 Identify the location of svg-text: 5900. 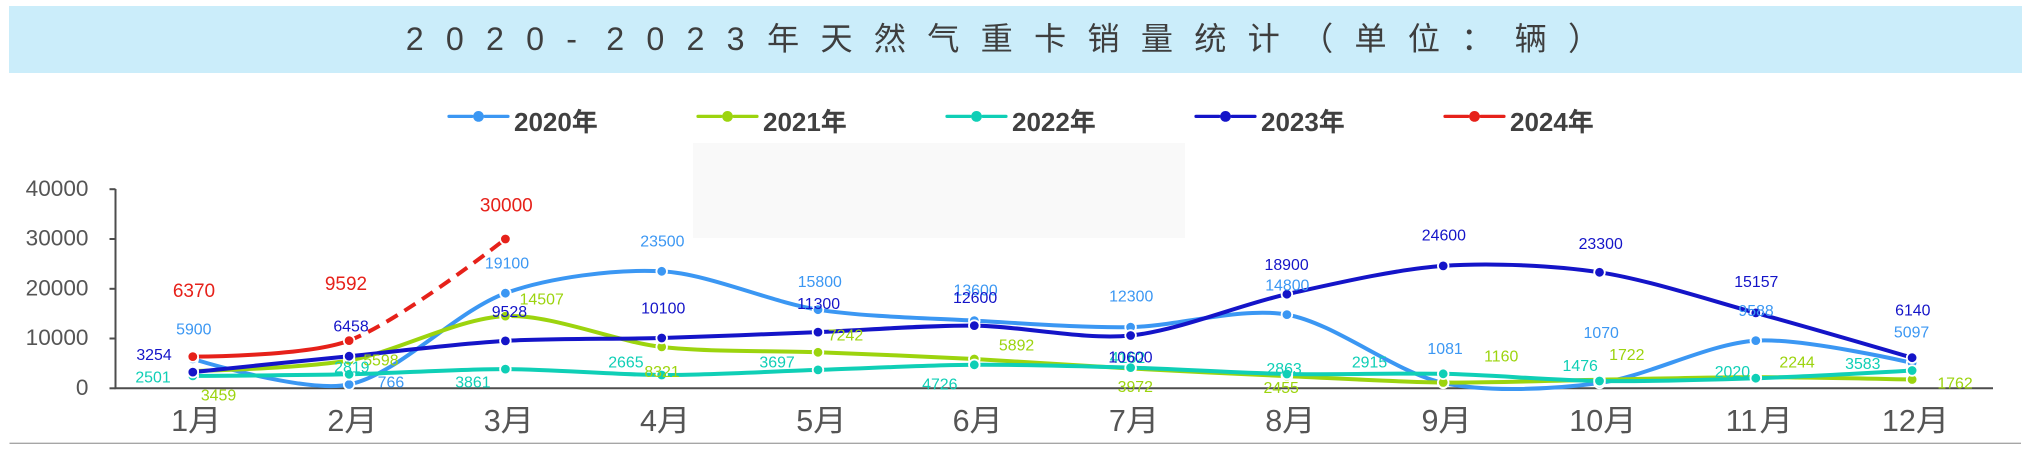
(194, 329).